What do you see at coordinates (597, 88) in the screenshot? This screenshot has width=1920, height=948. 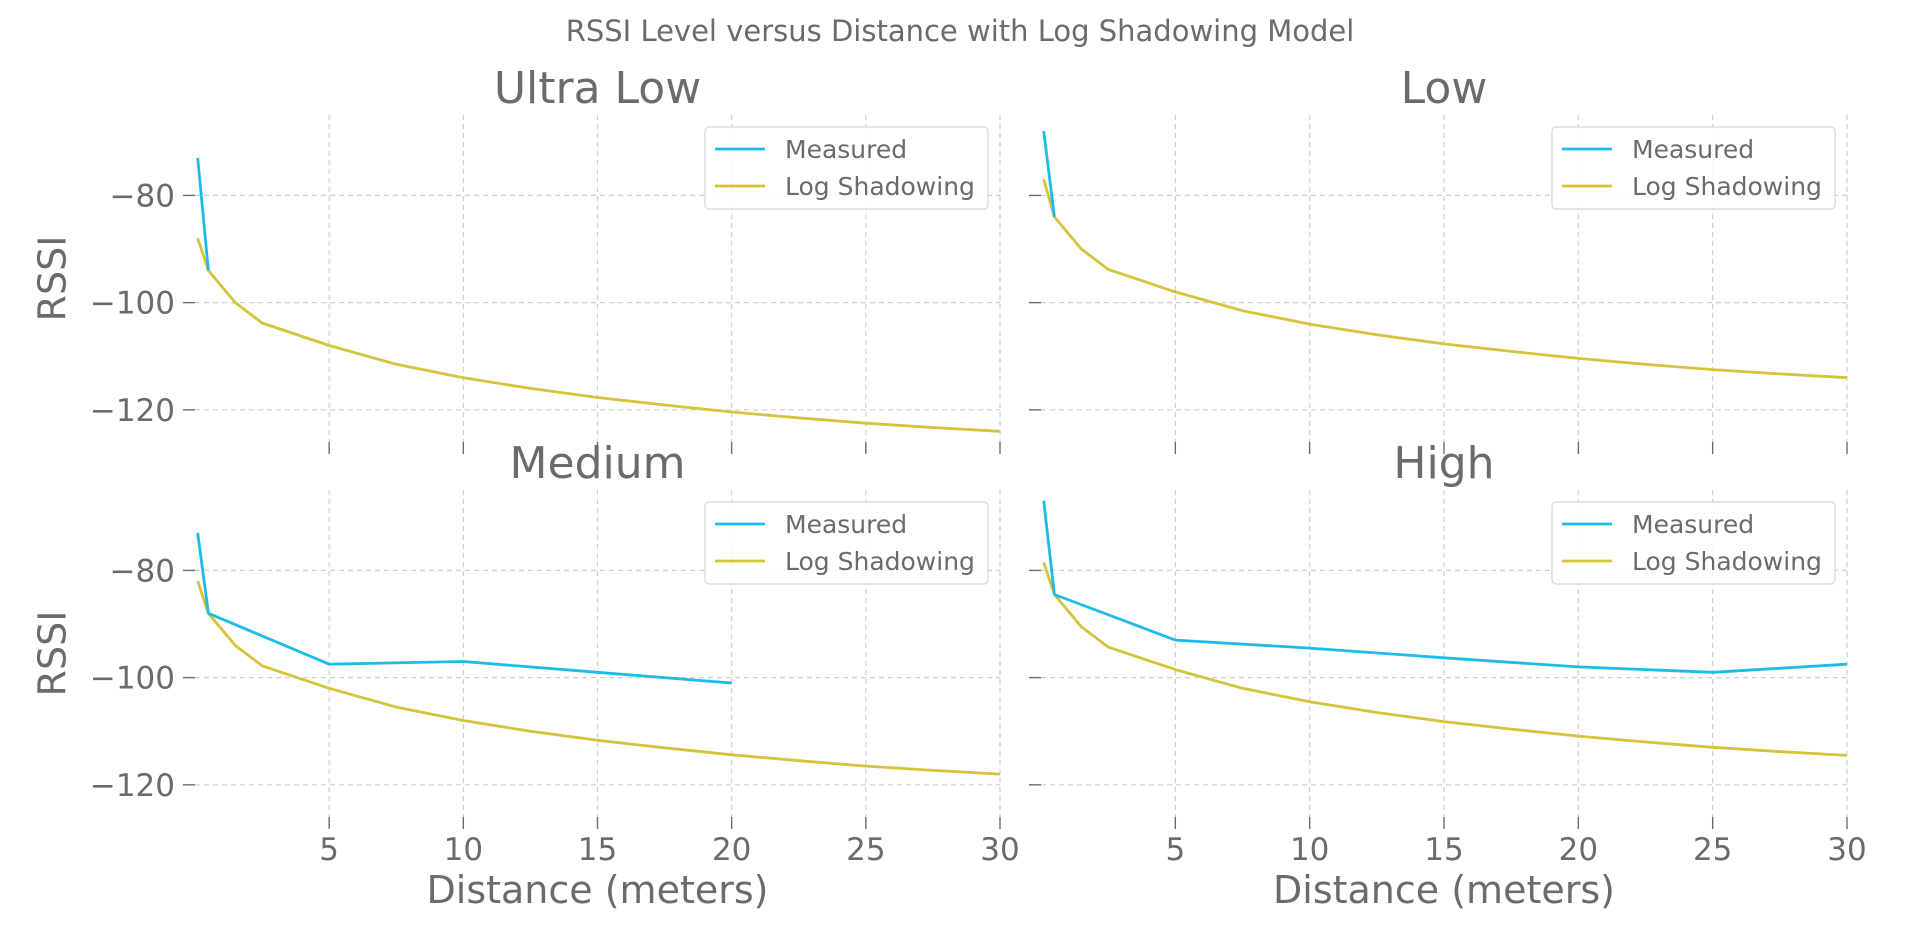 I see `panel-title: Ultra Low` at bounding box center [597, 88].